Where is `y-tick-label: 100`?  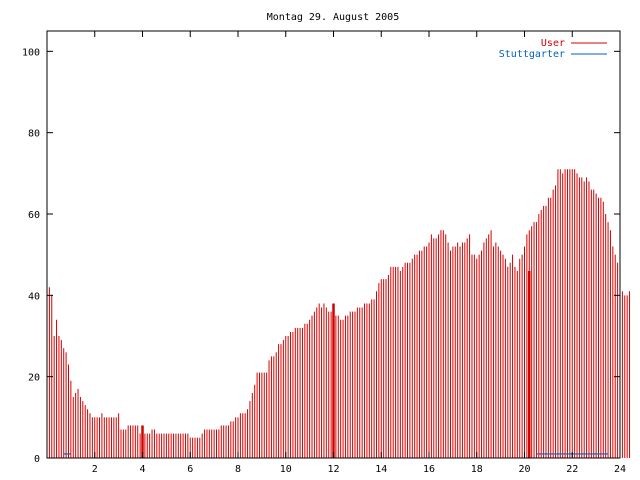
y-tick-label: 100 is located at coordinates (31, 52).